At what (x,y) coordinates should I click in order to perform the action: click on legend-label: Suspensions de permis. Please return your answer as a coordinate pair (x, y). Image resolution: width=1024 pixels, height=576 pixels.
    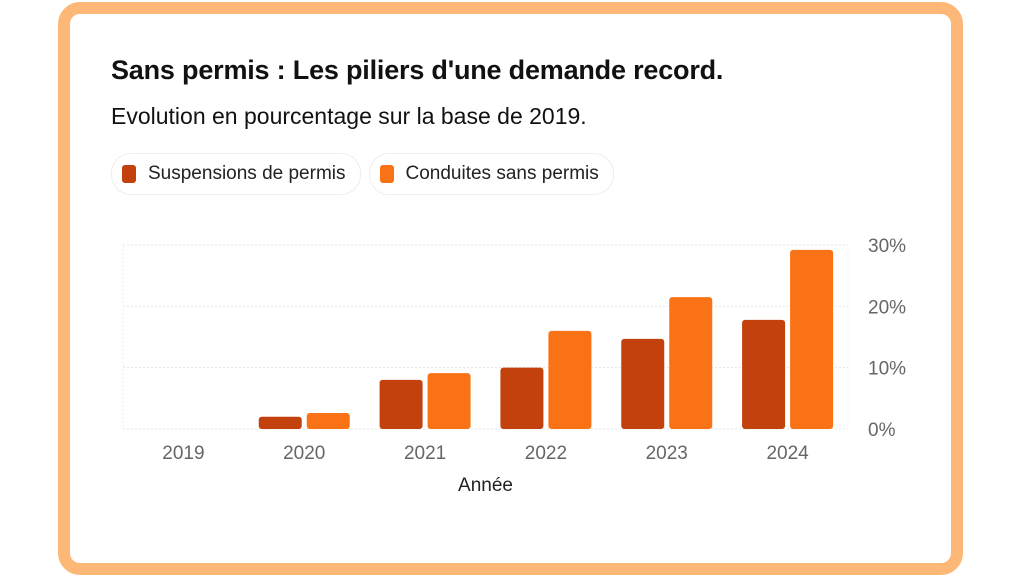
    Looking at the image, I should click on (247, 173).